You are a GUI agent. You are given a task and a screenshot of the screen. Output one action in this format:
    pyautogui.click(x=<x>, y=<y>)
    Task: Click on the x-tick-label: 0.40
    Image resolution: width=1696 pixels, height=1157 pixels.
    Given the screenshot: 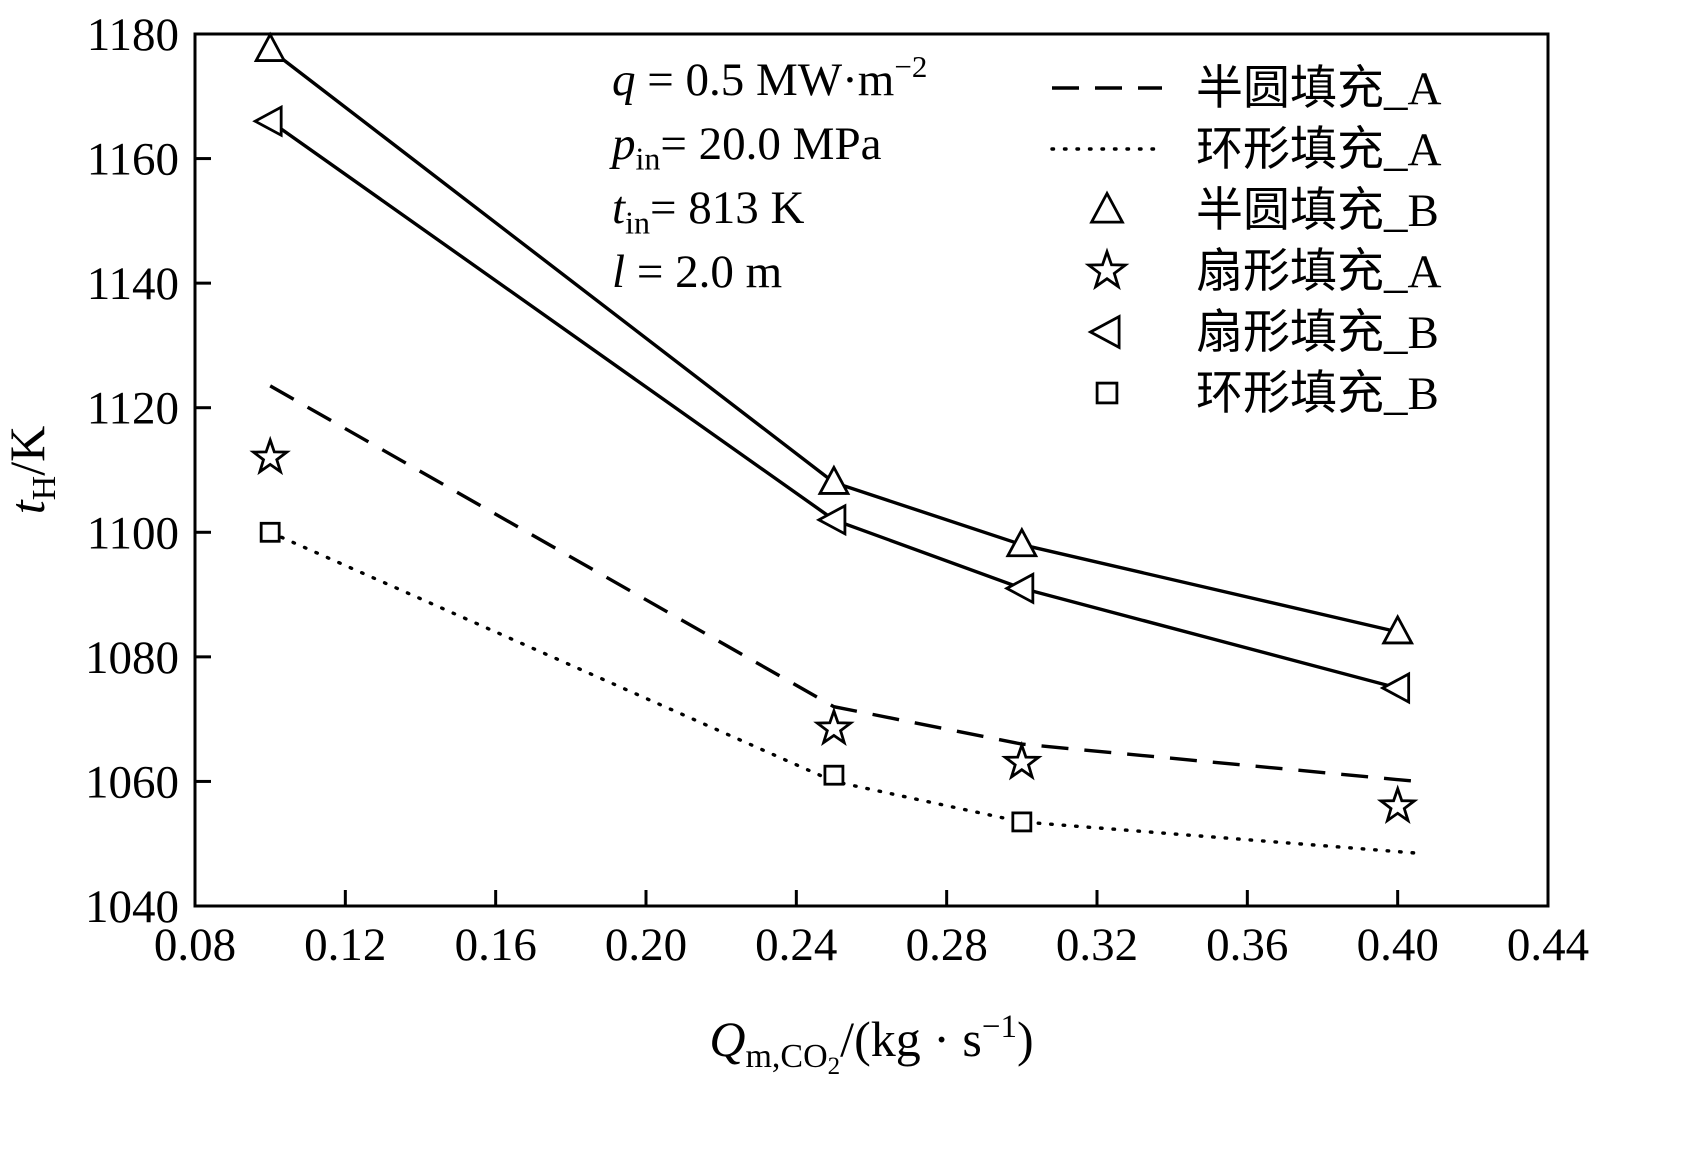 What is the action you would take?
    pyautogui.click(x=1398, y=945)
    